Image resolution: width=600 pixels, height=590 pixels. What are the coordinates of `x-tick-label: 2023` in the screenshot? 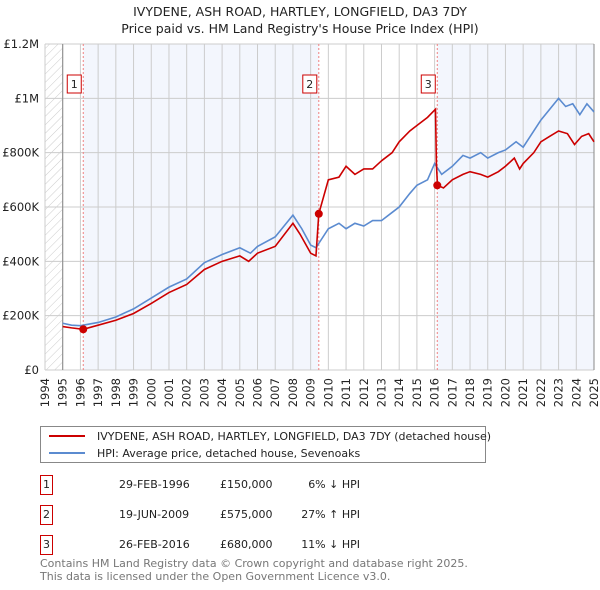 It's located at (559, 392).